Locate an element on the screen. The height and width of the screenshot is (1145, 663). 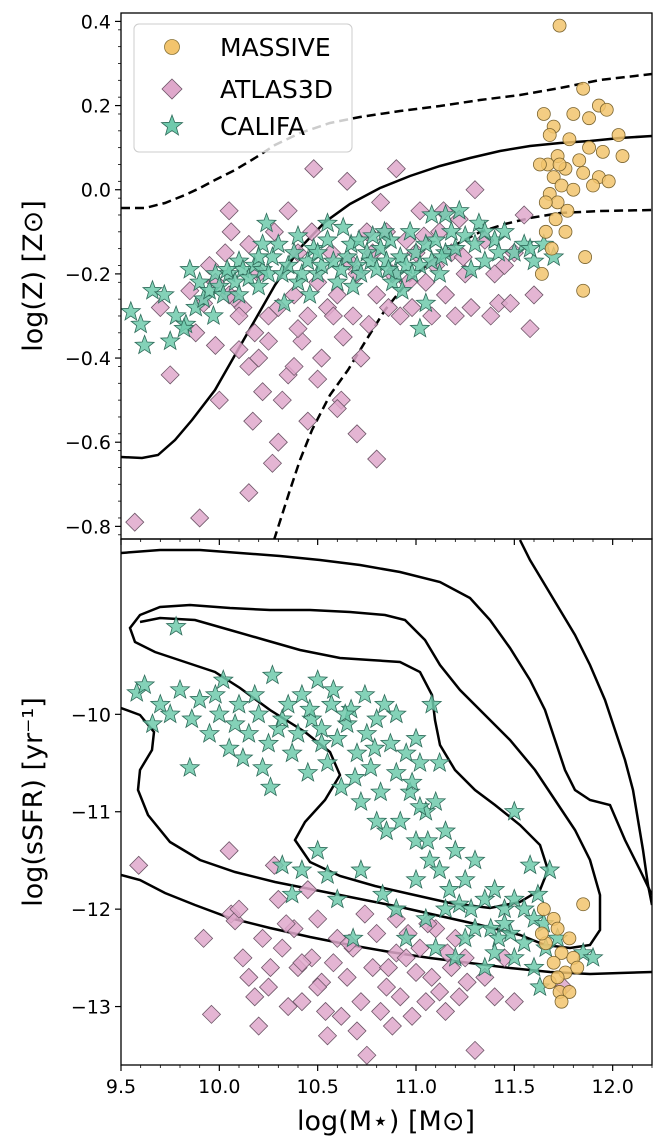
x-tick-label: 12.0 is located at coordinates (613, 1087).